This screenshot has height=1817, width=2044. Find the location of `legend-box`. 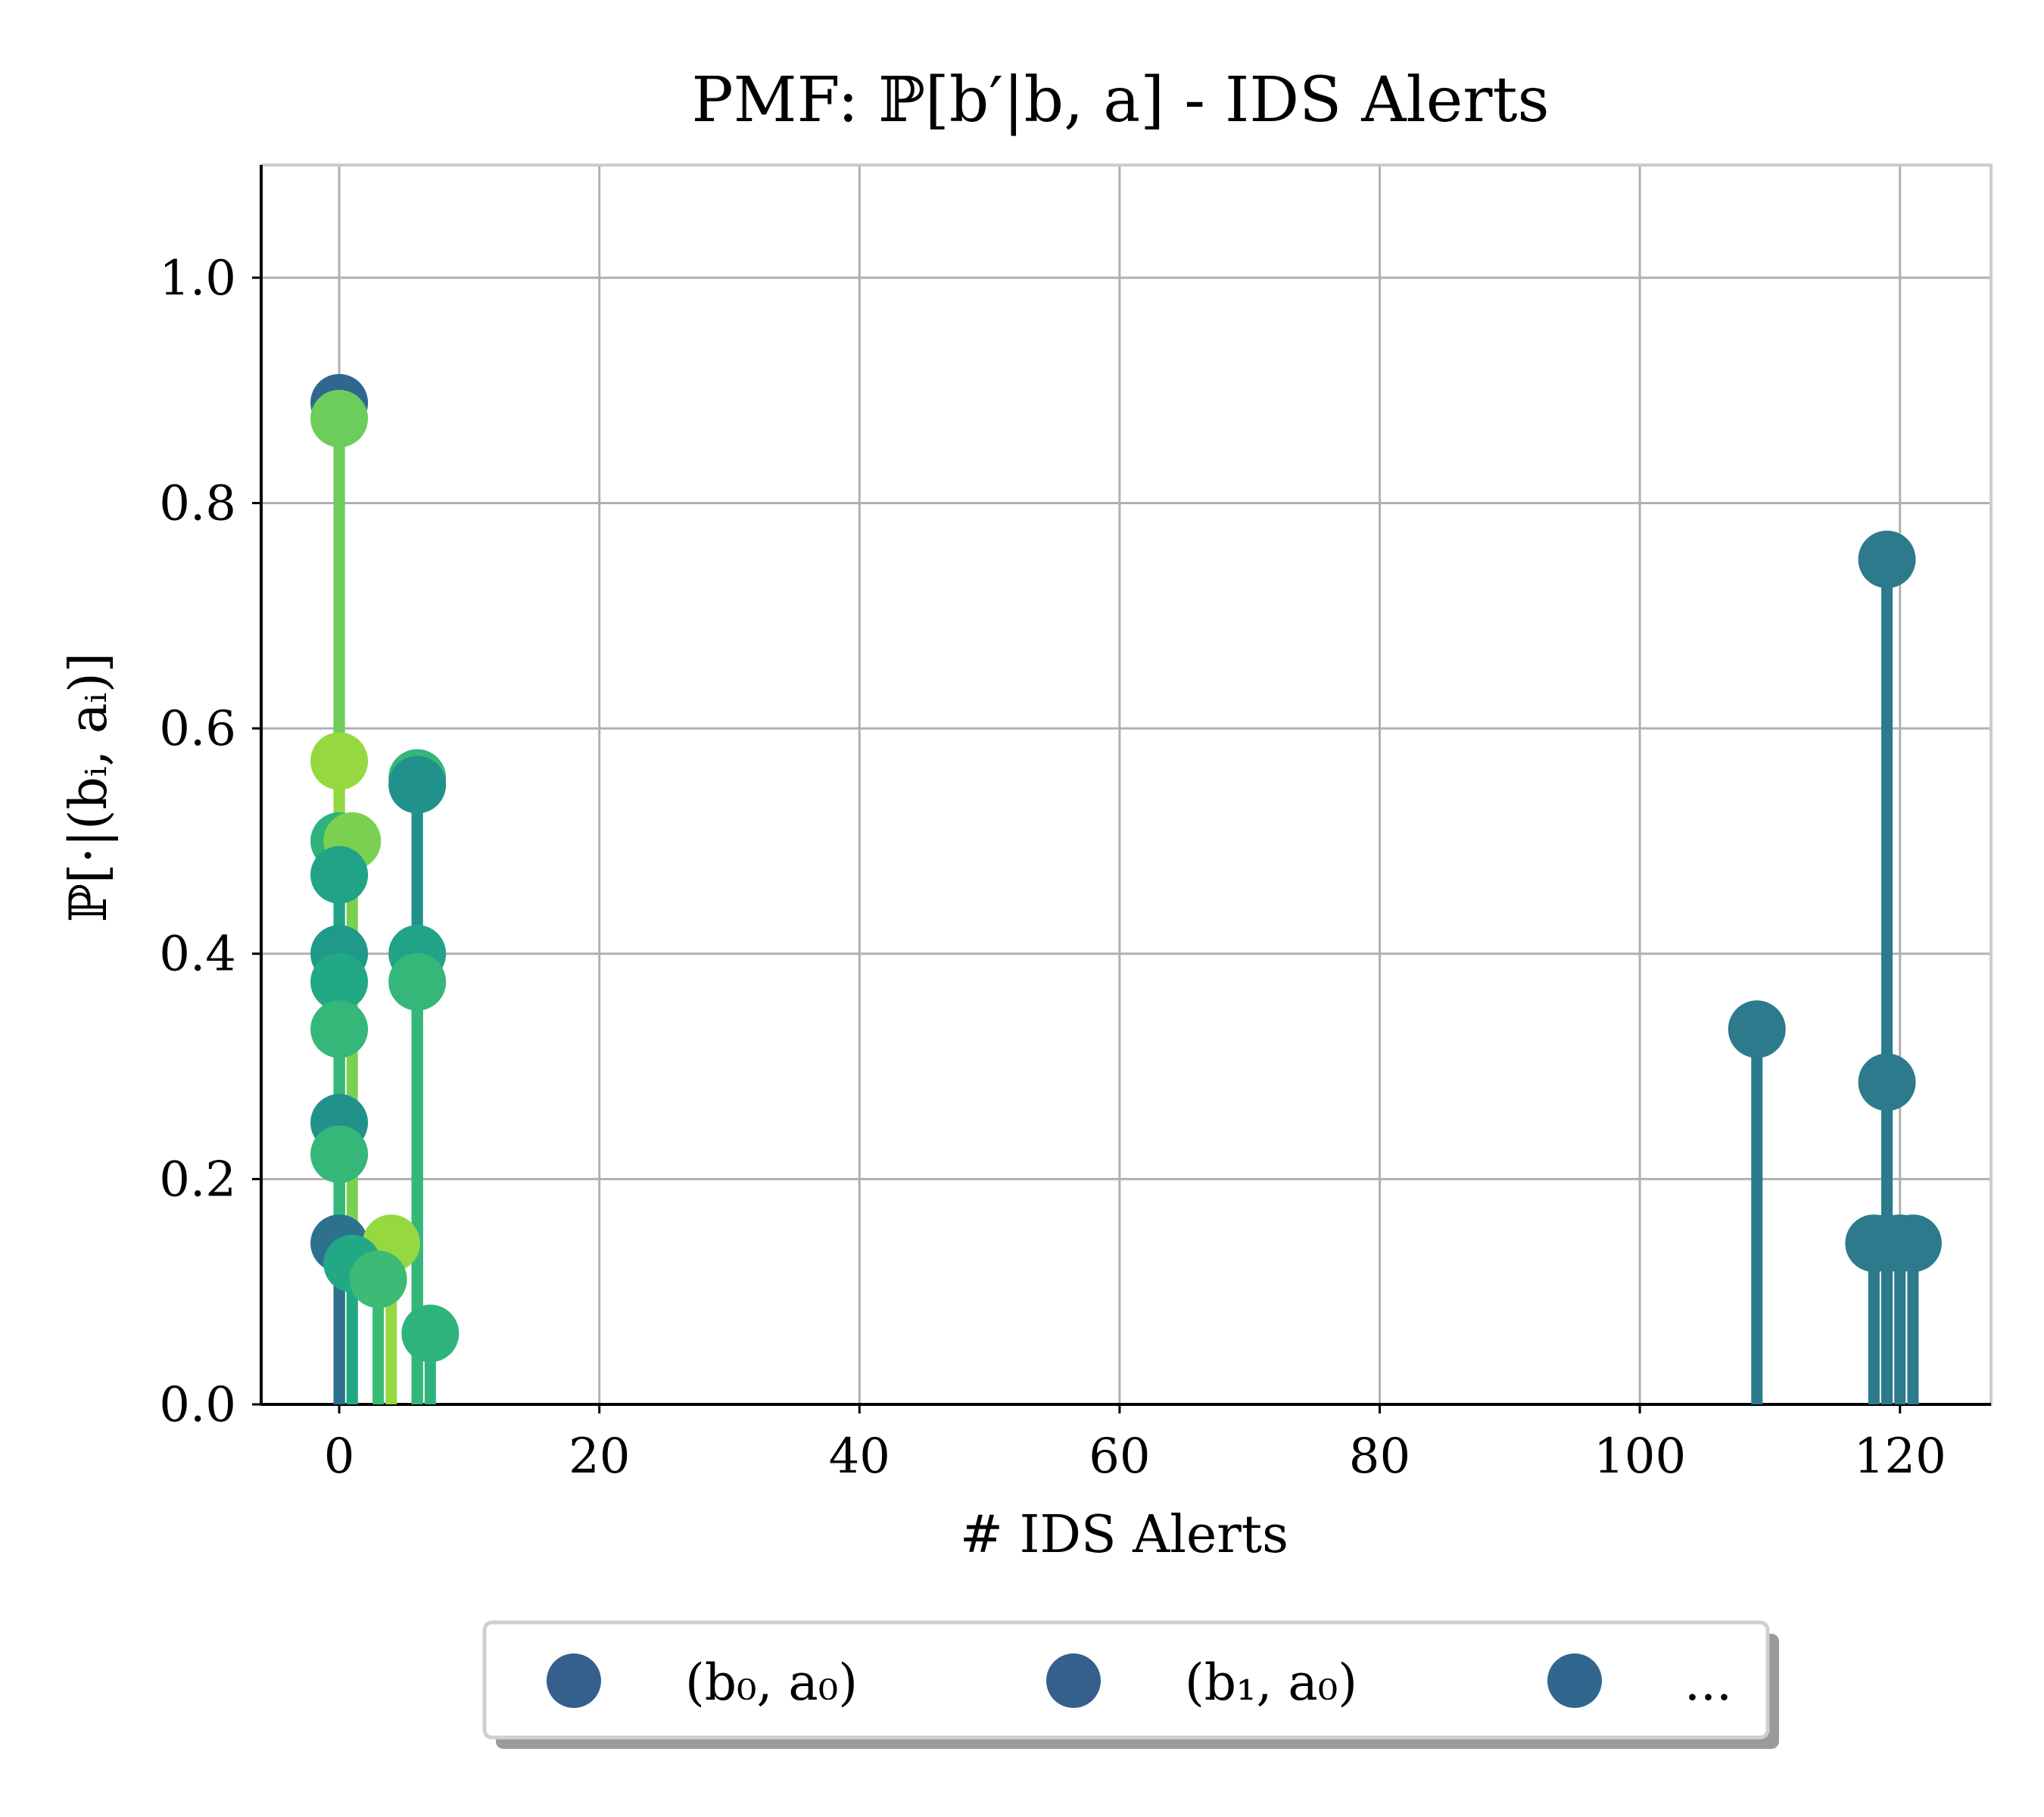

legend-box is located at coordinates (1126, 1680).